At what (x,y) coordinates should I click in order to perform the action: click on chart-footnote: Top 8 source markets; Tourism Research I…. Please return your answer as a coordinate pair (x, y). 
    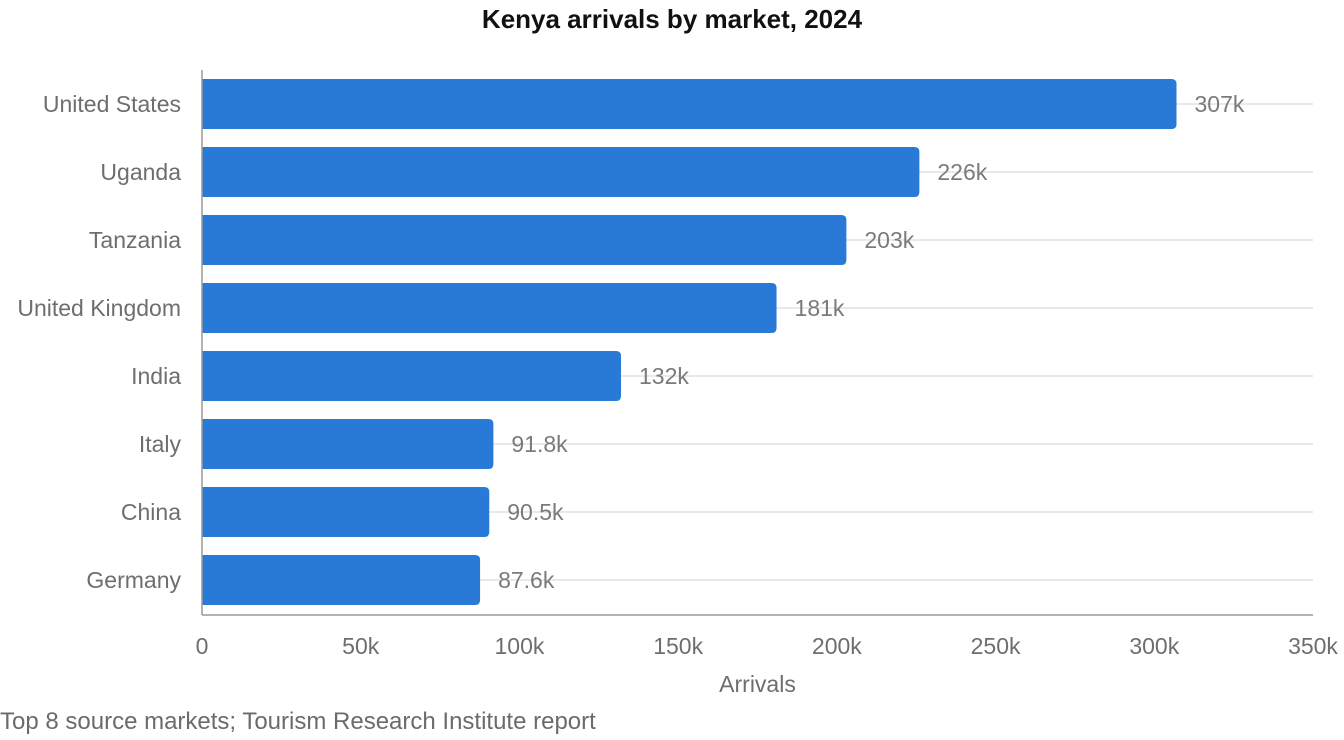
    Looking at the image, I should click on (298, 721).